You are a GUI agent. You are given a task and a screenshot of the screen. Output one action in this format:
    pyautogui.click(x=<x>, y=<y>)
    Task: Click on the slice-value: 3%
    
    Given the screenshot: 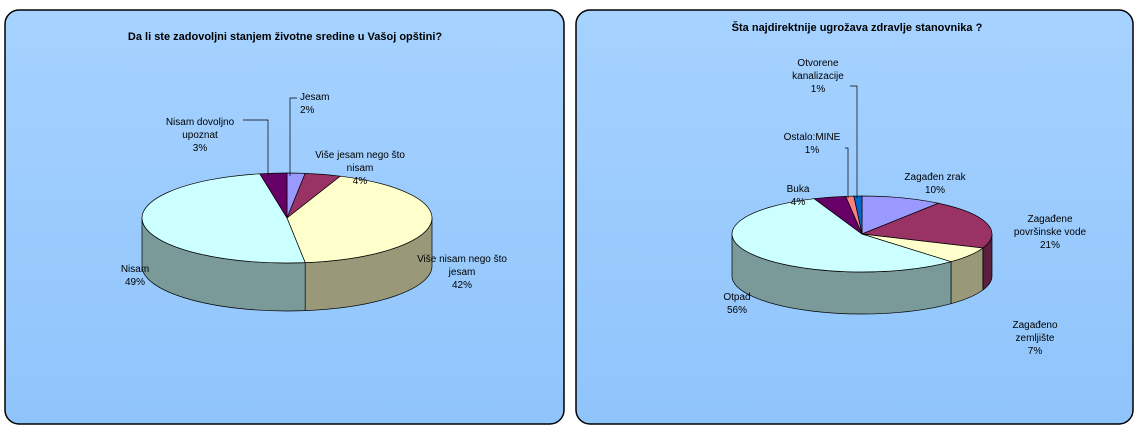 What is the action you would take?
    pyautogui.click(x=200, y=148)
    